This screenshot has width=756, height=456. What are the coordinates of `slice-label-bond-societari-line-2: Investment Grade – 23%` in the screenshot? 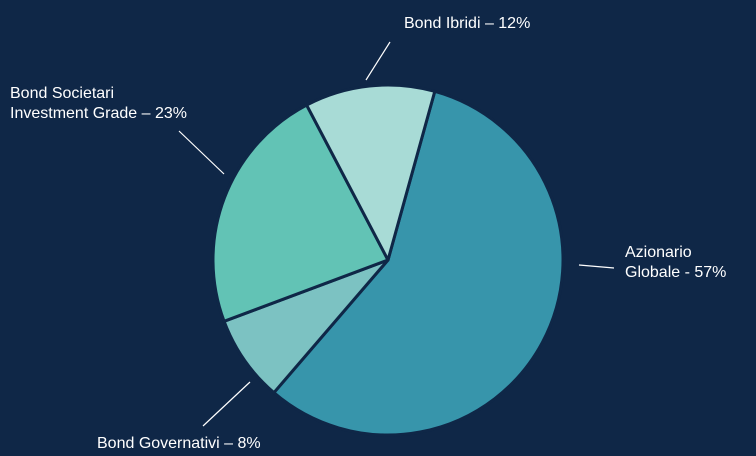 It's located at (98, 113).